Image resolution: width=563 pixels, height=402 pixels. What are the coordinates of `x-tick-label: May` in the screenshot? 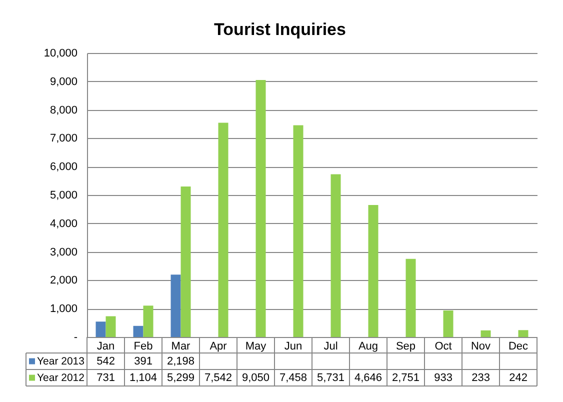 It's located at (256, 346).